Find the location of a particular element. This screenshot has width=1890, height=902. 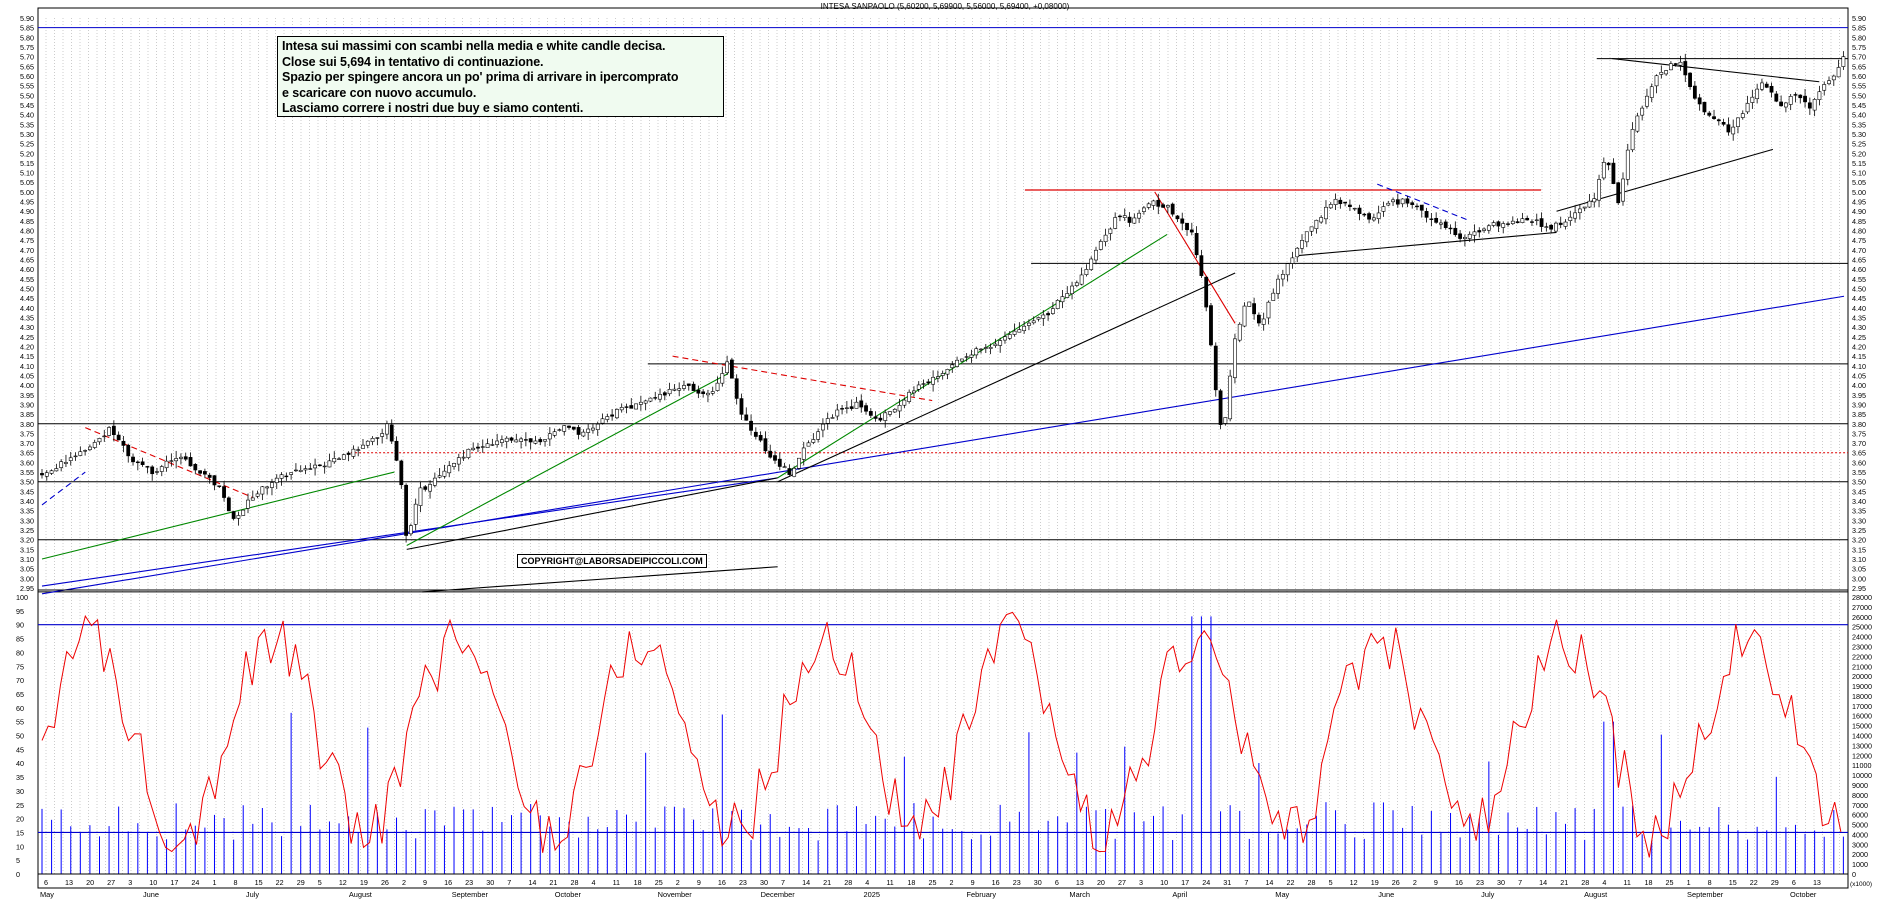

day-tick-label: 5 is located at coordinates (320, 882).